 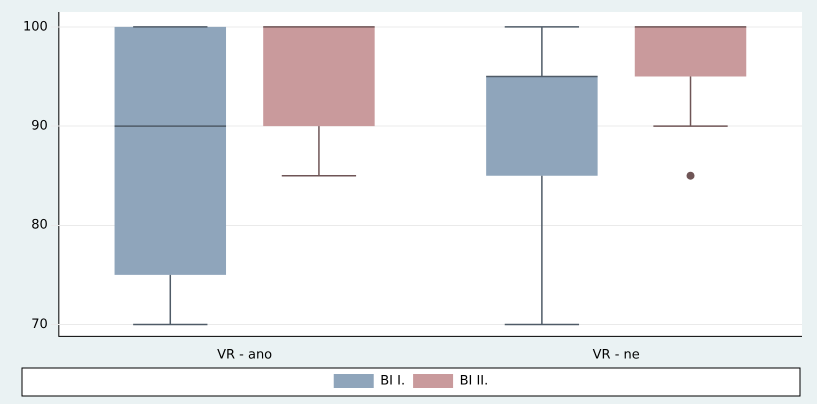 I want to click on y-tick-label: 90, so click(x=39, y=126).